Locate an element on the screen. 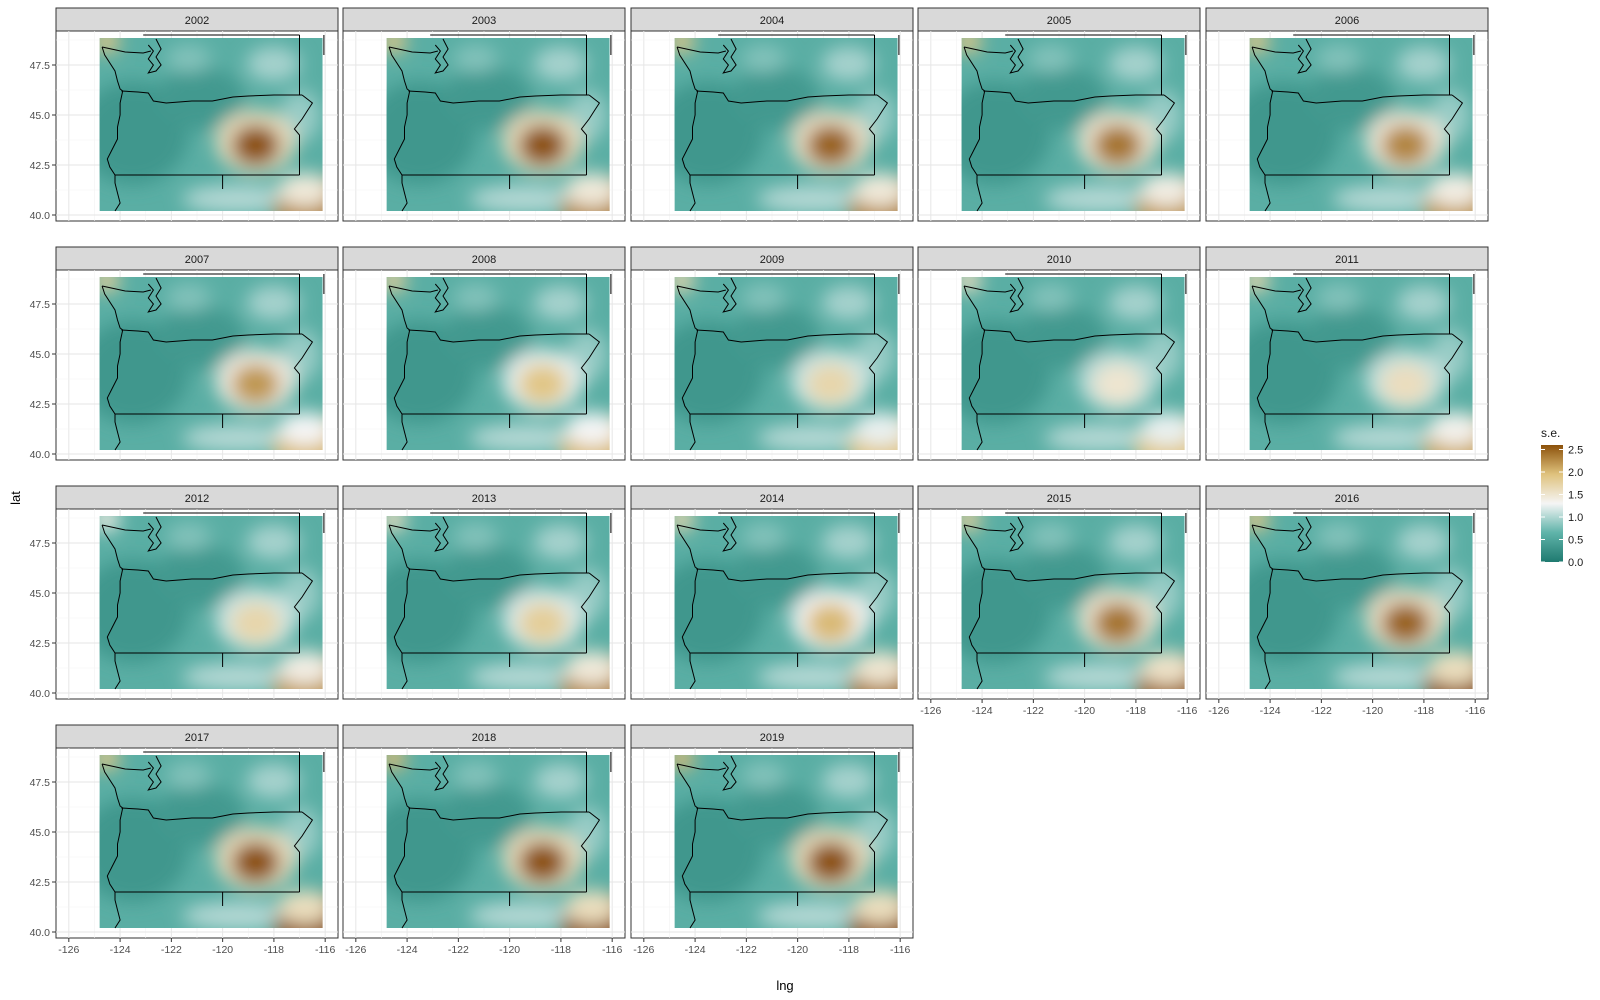 The width and height of the screenshot is (1600, 1000). x-tick-label: -120 is located at coordinates (1372, 711).